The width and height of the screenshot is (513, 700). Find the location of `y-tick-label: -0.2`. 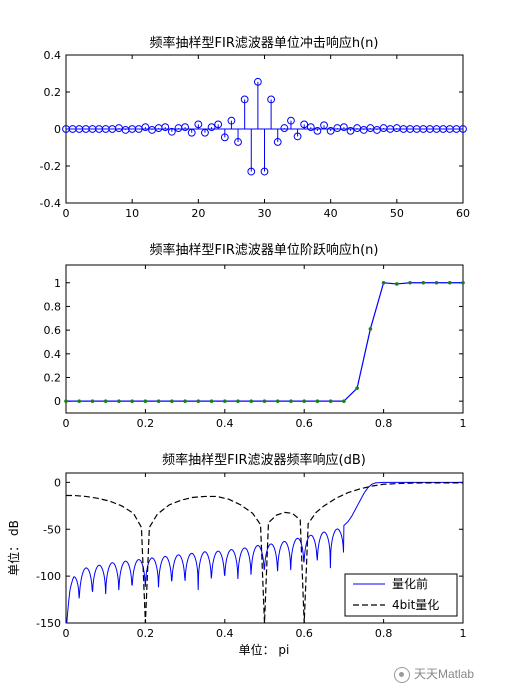

y-tick-label: -0.2 is located at coordinates (50, 166).